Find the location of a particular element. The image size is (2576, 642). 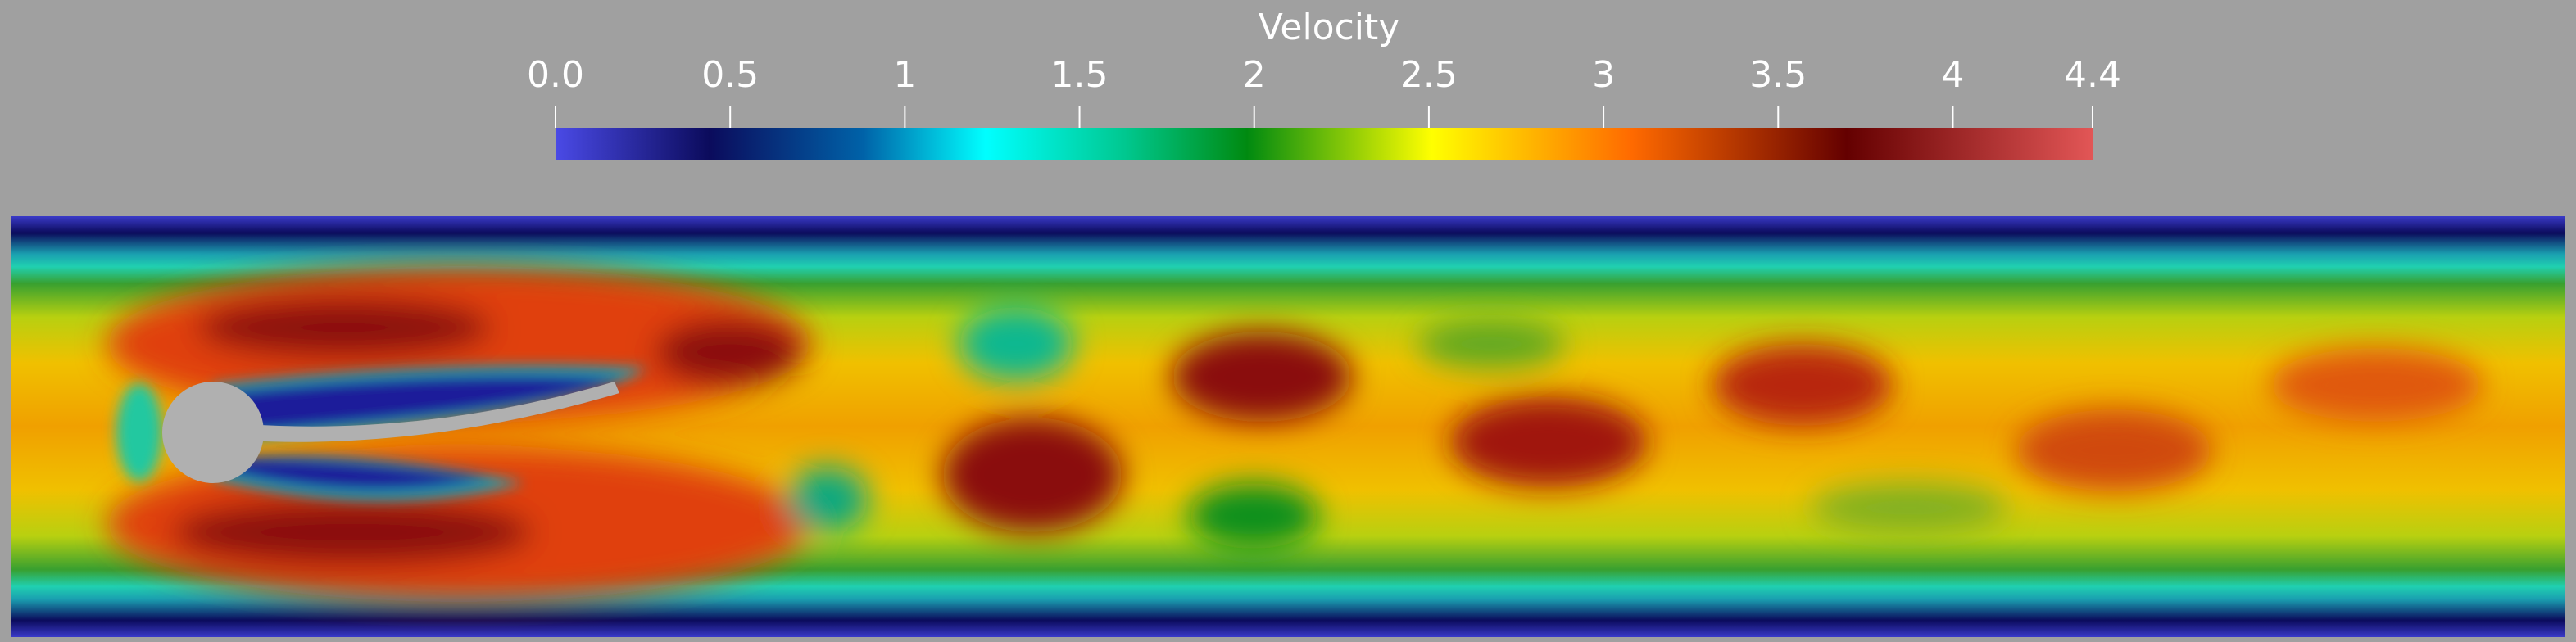

tick-label: 2 is located at coordinates (1254, 75).